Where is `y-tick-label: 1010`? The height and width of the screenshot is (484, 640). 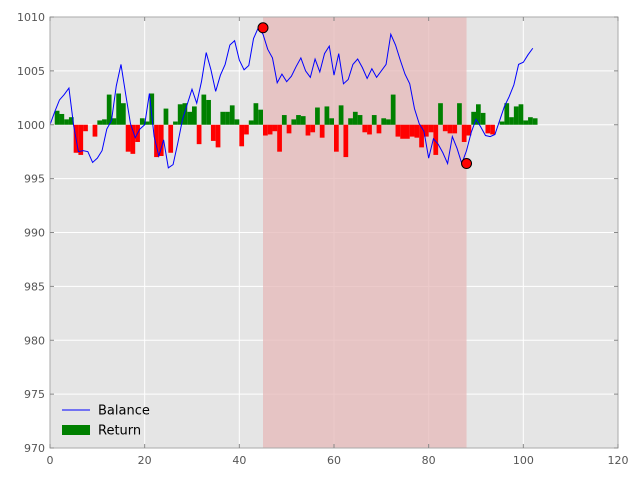 y-tick-label: 1010 is located at coordinates (31, 17).